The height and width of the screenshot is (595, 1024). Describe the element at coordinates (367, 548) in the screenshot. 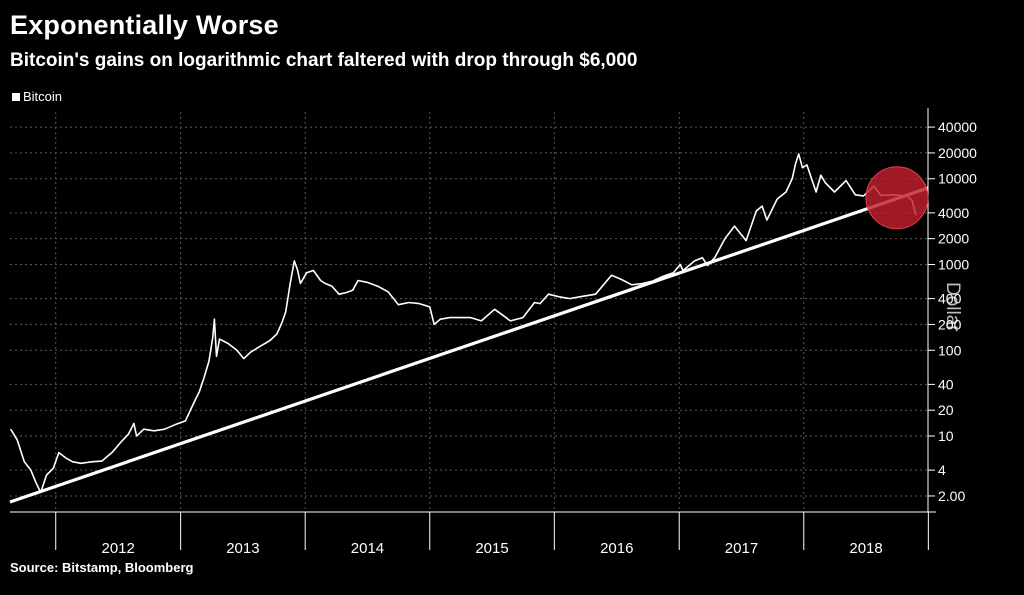

I see `x-tick-label-2014: 2014` at that location.